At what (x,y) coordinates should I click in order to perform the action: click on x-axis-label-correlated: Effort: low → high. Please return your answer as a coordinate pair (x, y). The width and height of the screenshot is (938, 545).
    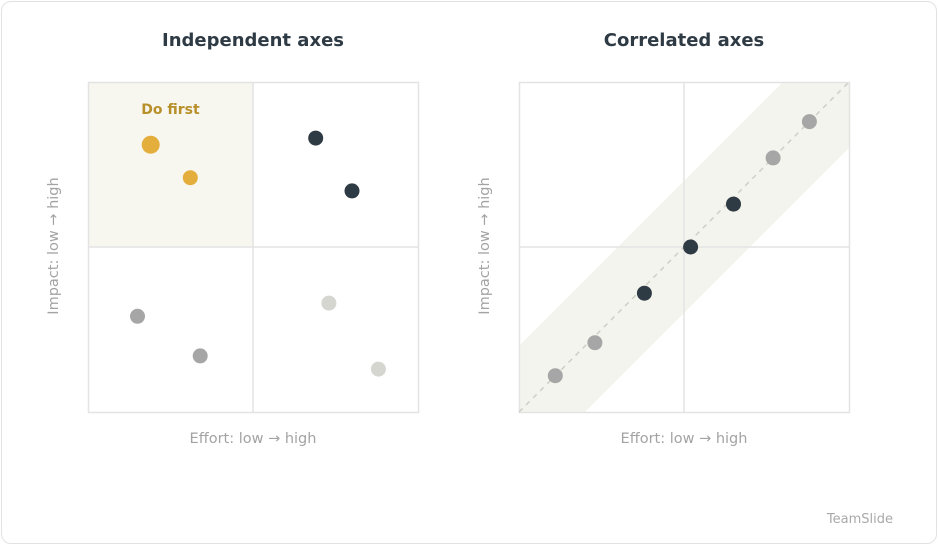
    Looking at the image, I should click on (684, 439).